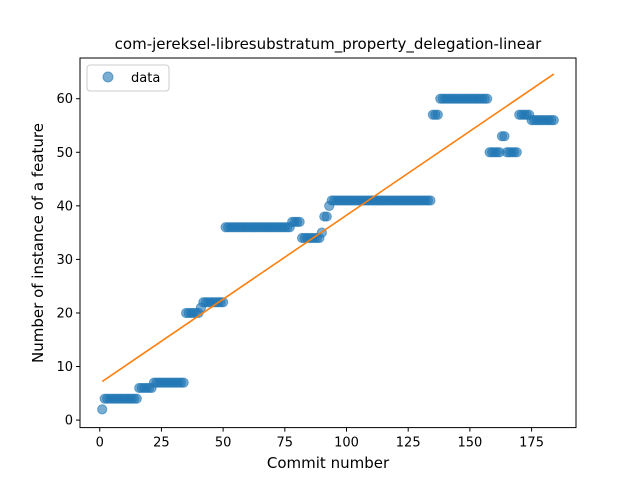 The image size is (640, 480). I want to click on x-axis-label: Commit number, so click(328, 463).